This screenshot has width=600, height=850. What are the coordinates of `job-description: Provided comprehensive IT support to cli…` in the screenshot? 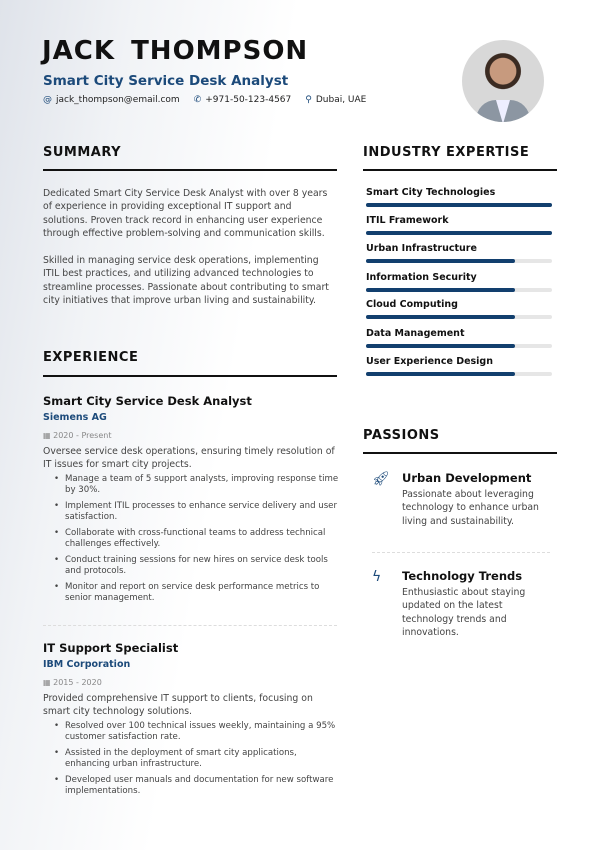 It's located at (178, 705).